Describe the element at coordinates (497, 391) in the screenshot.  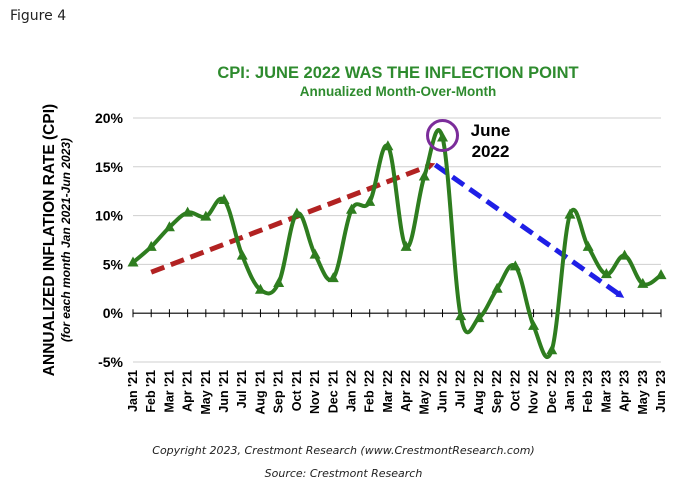
I see `x-tick-label: Sep '22` at that location.